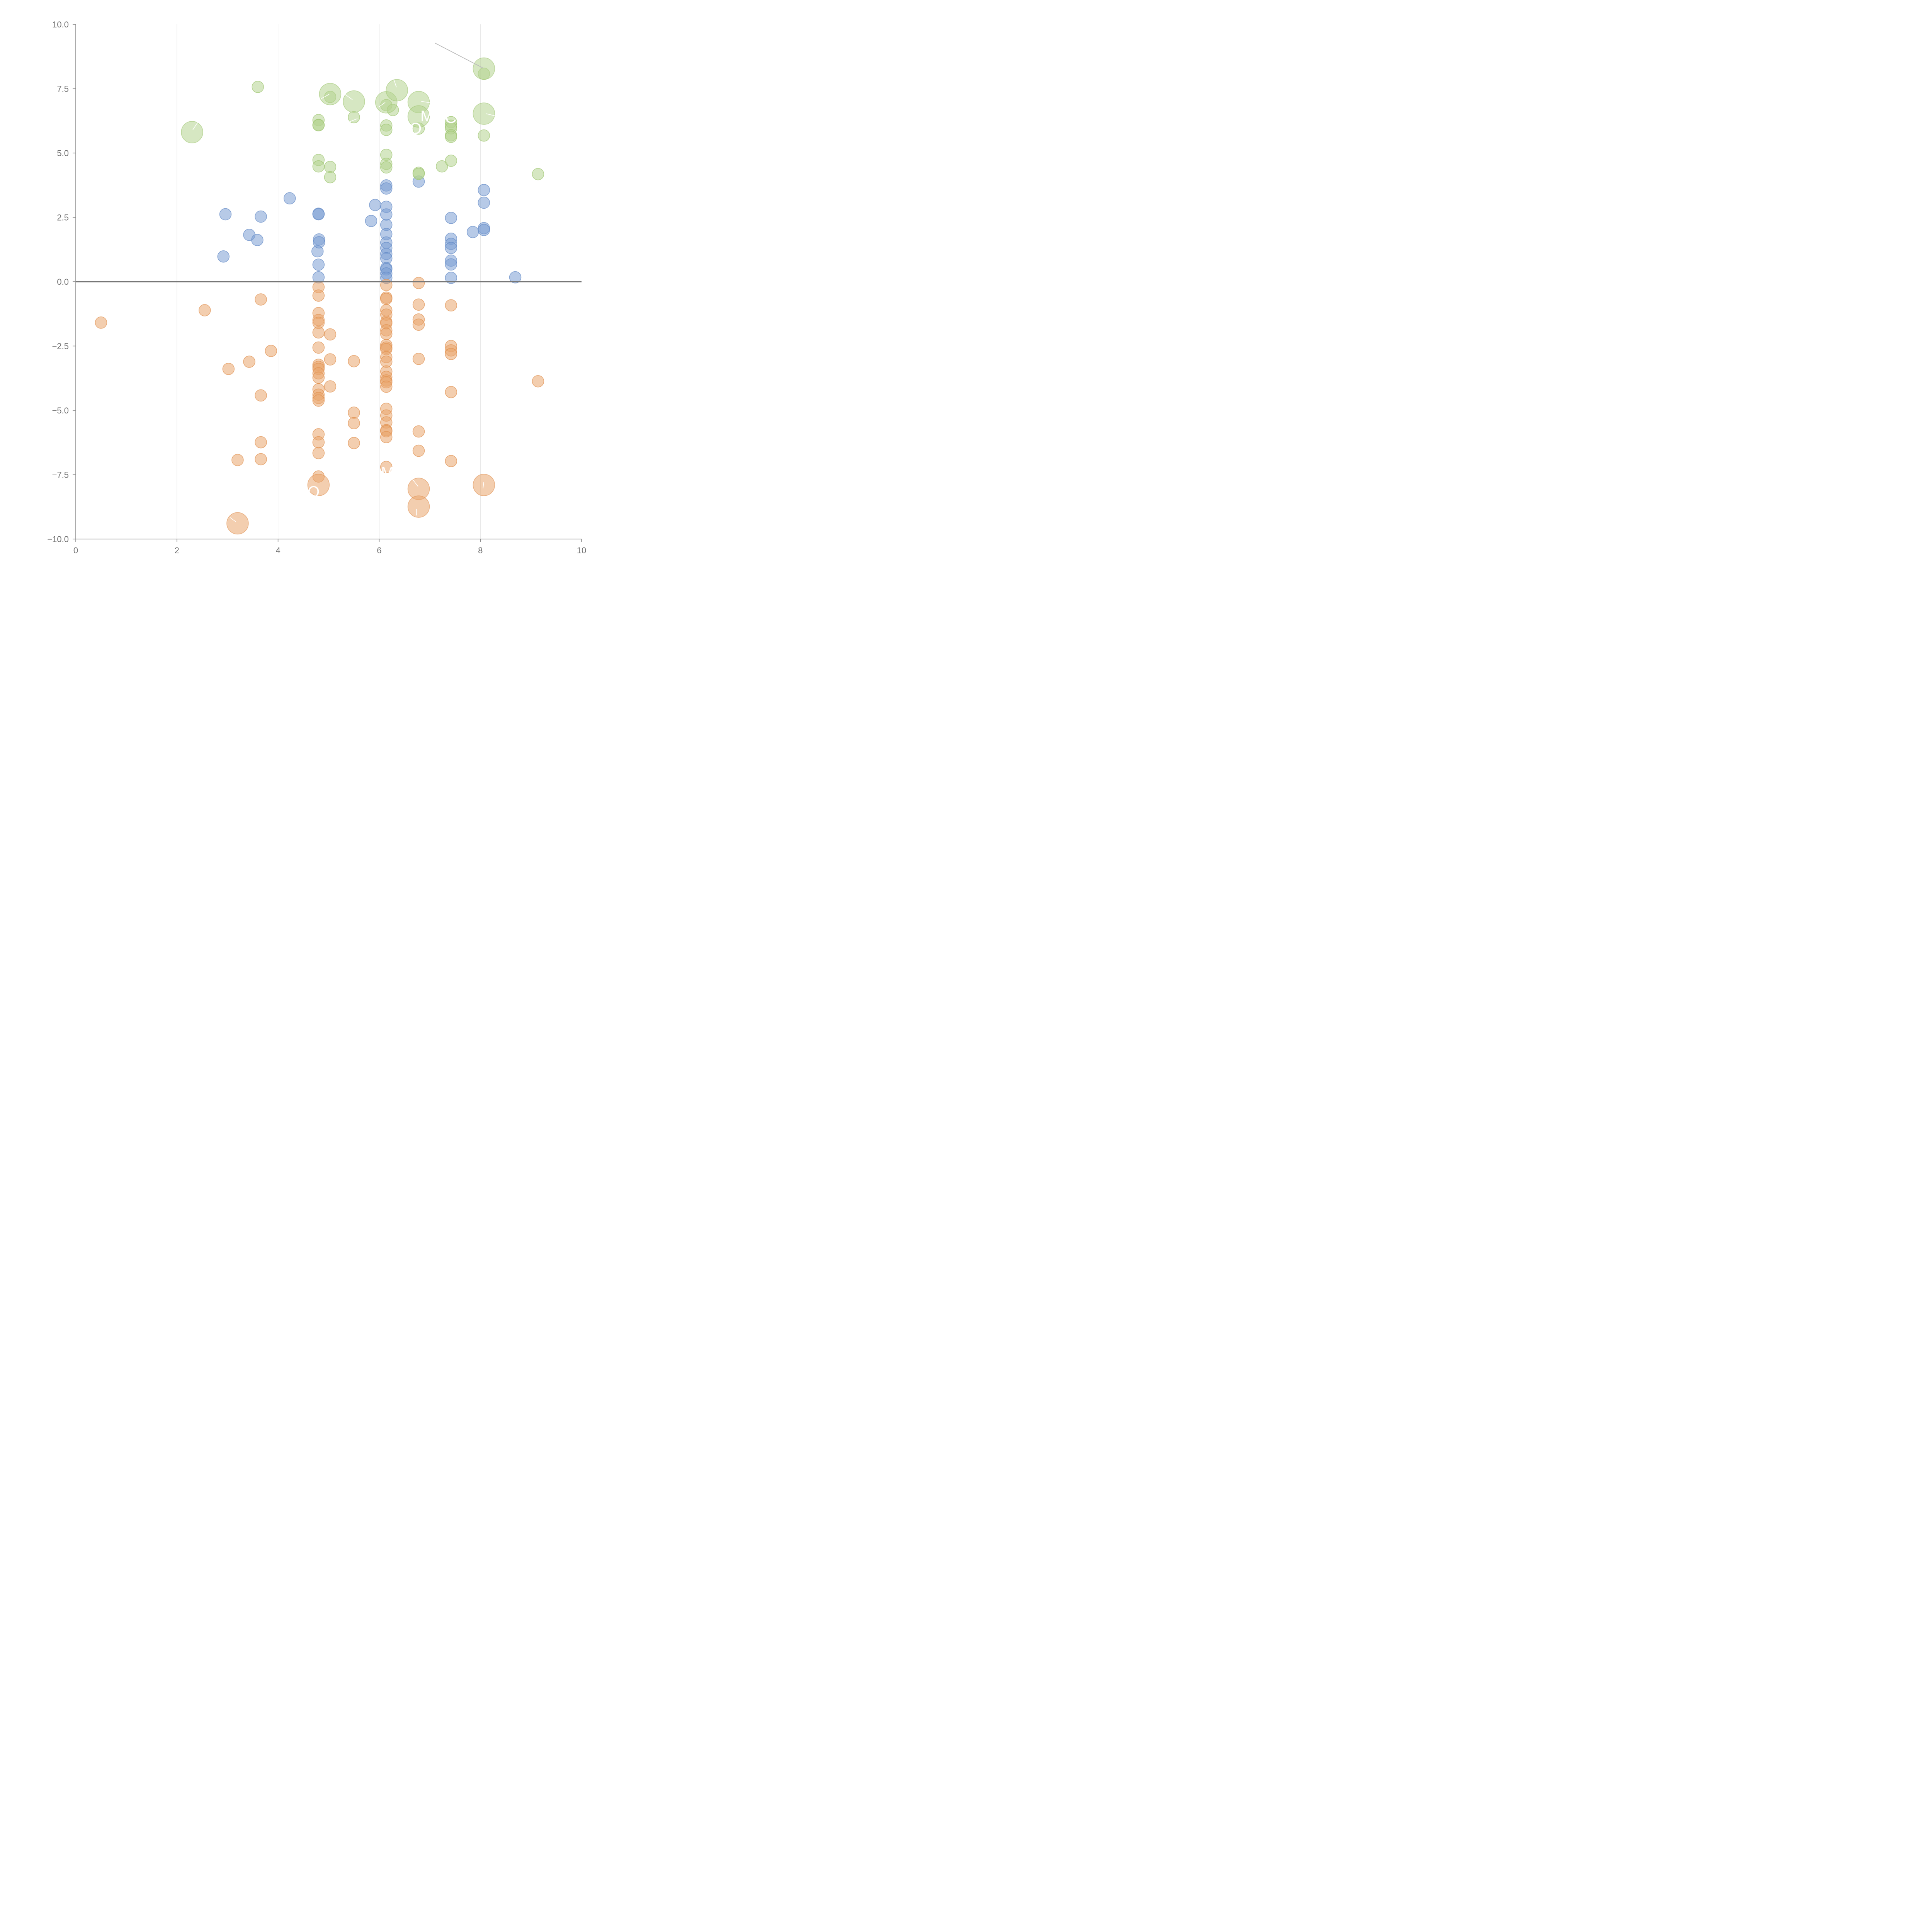 This screenshot has height=1932, width=1932. Describe the element at coordinates (58, 539) in the screenshot. I see `y-tick-label: −10.0` at that location.